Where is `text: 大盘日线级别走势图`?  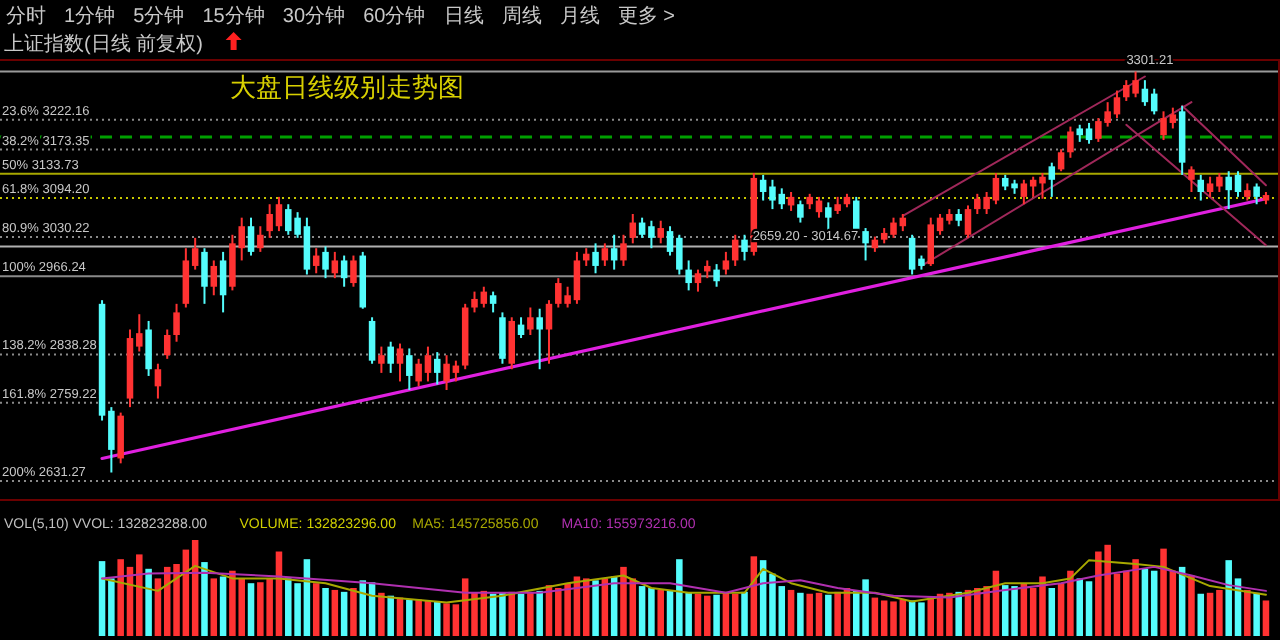
text: 大盘日线级别走势图 is located at coordinates (347, 87).